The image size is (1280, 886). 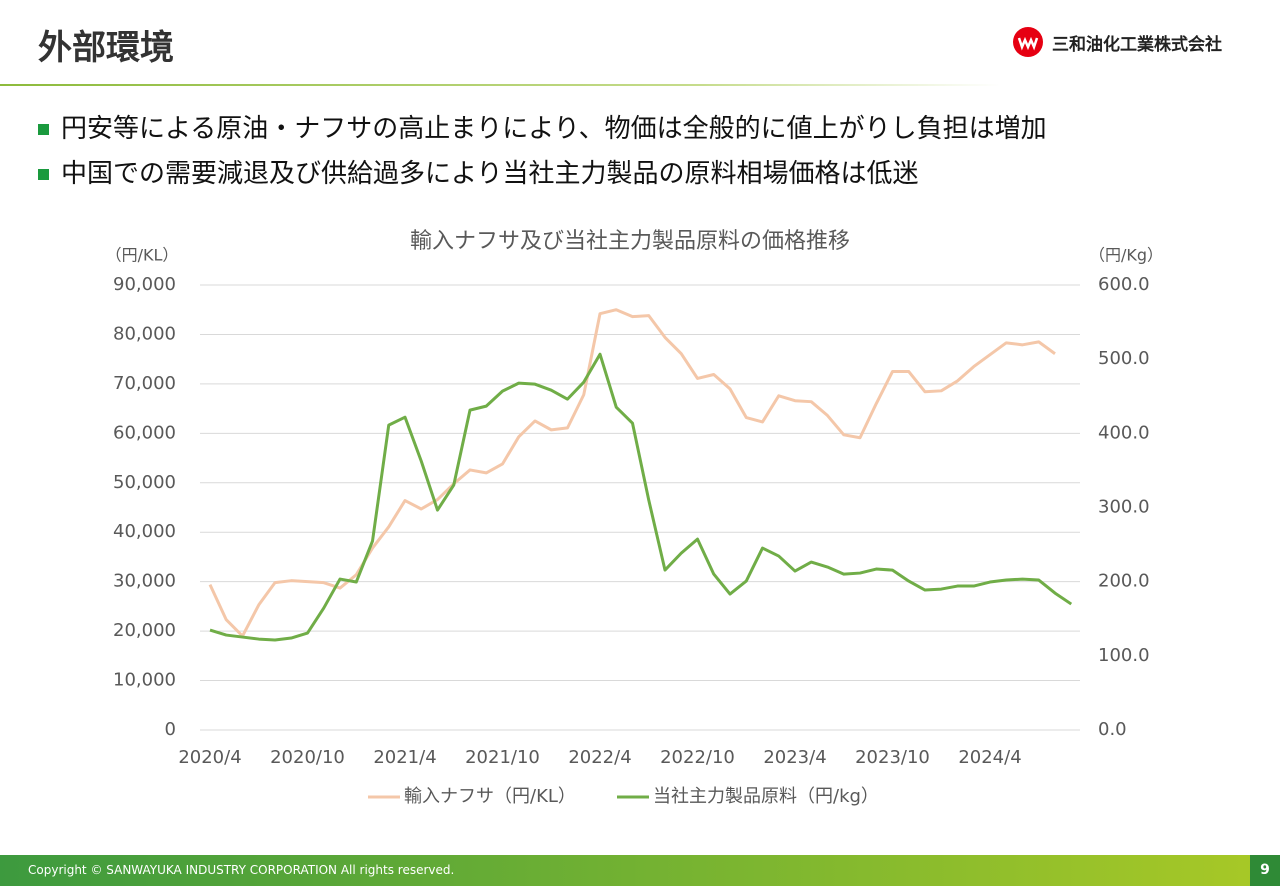 What do you see at coordinates (1124, 655) in the screenshot?
I see `y2-tick-label: 100.0` at bounding box center [1124, 655].